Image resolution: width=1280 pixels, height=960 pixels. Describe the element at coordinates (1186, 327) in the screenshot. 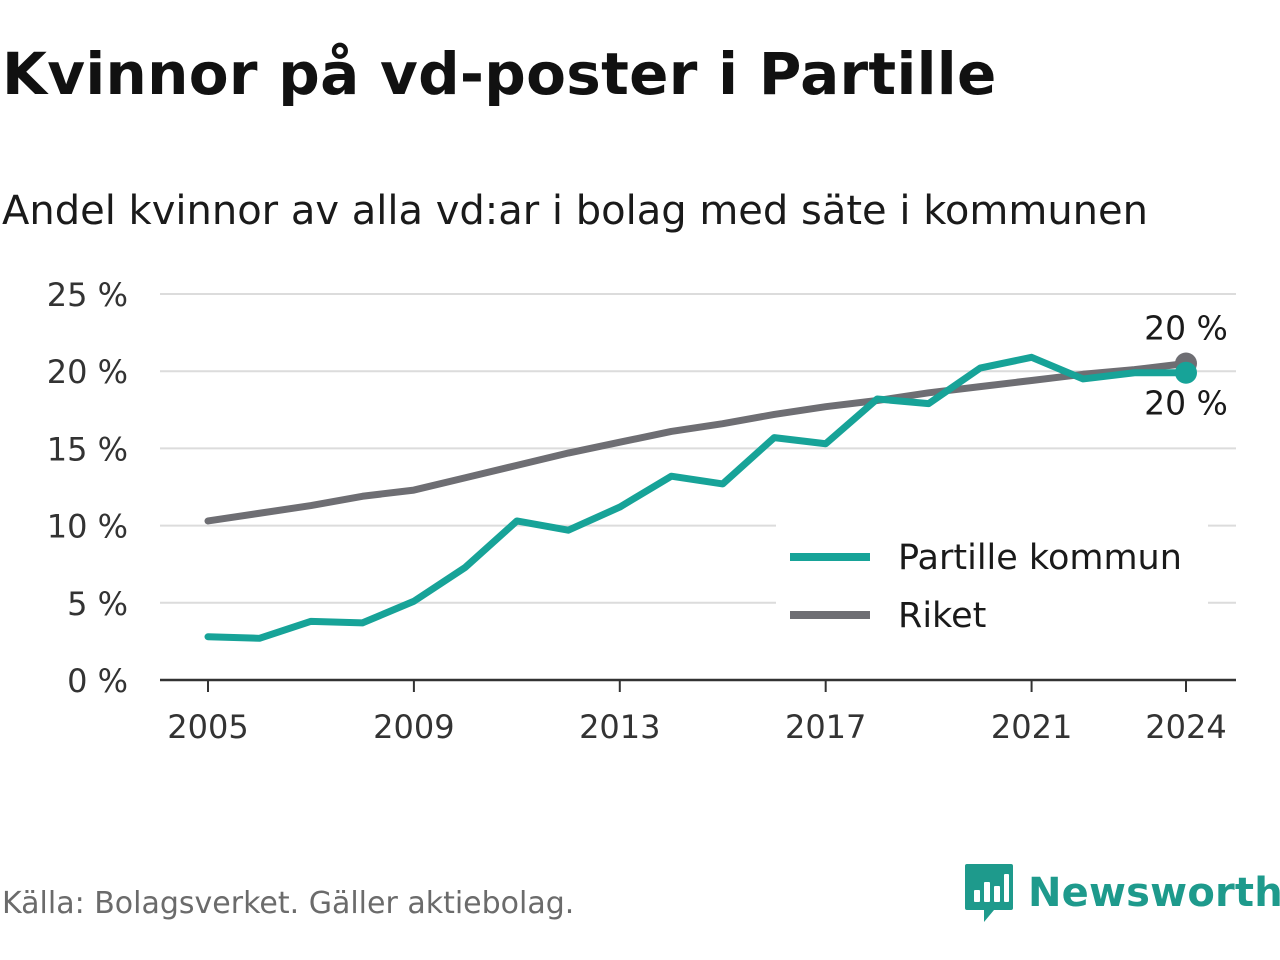

I see `end-label-riket: 20 %` at that location.